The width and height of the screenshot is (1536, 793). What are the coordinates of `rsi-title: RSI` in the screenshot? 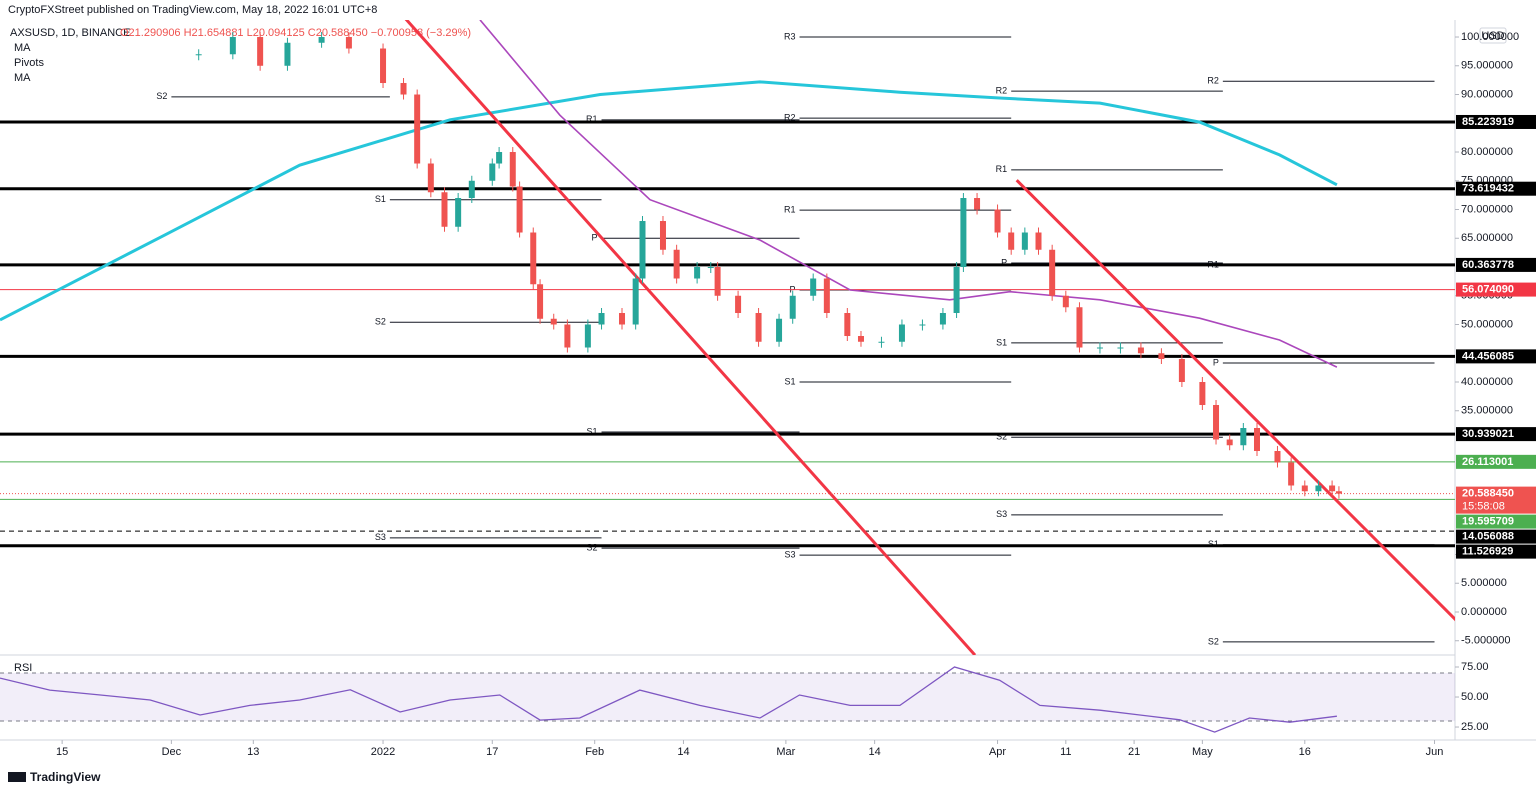 It's located at (23, 668).